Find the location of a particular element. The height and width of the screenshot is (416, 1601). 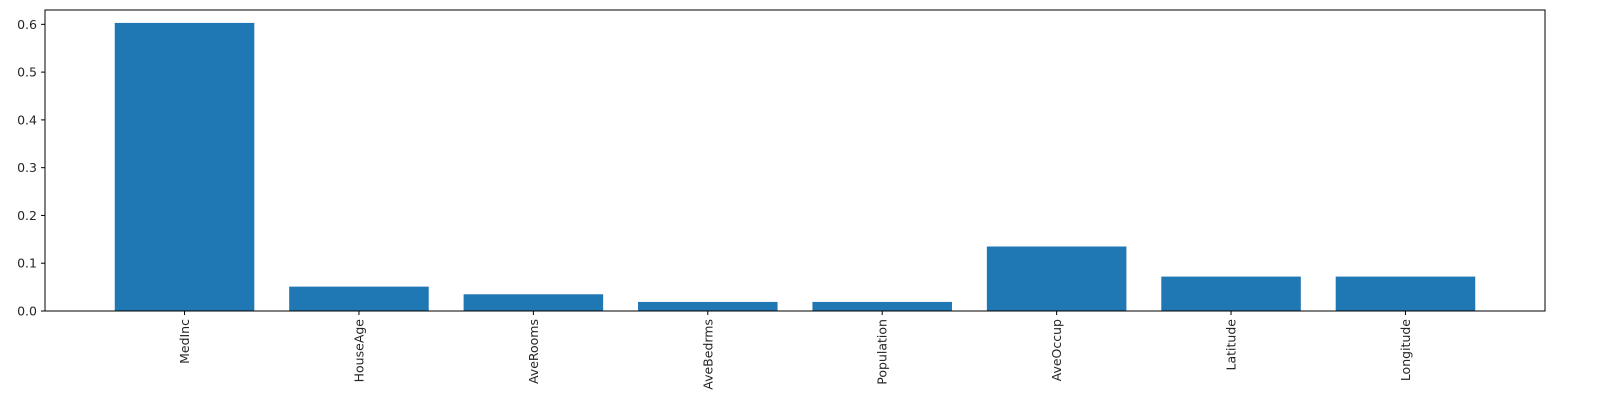

y-tick-label: 0.3 is located at coordinates (27, 167).